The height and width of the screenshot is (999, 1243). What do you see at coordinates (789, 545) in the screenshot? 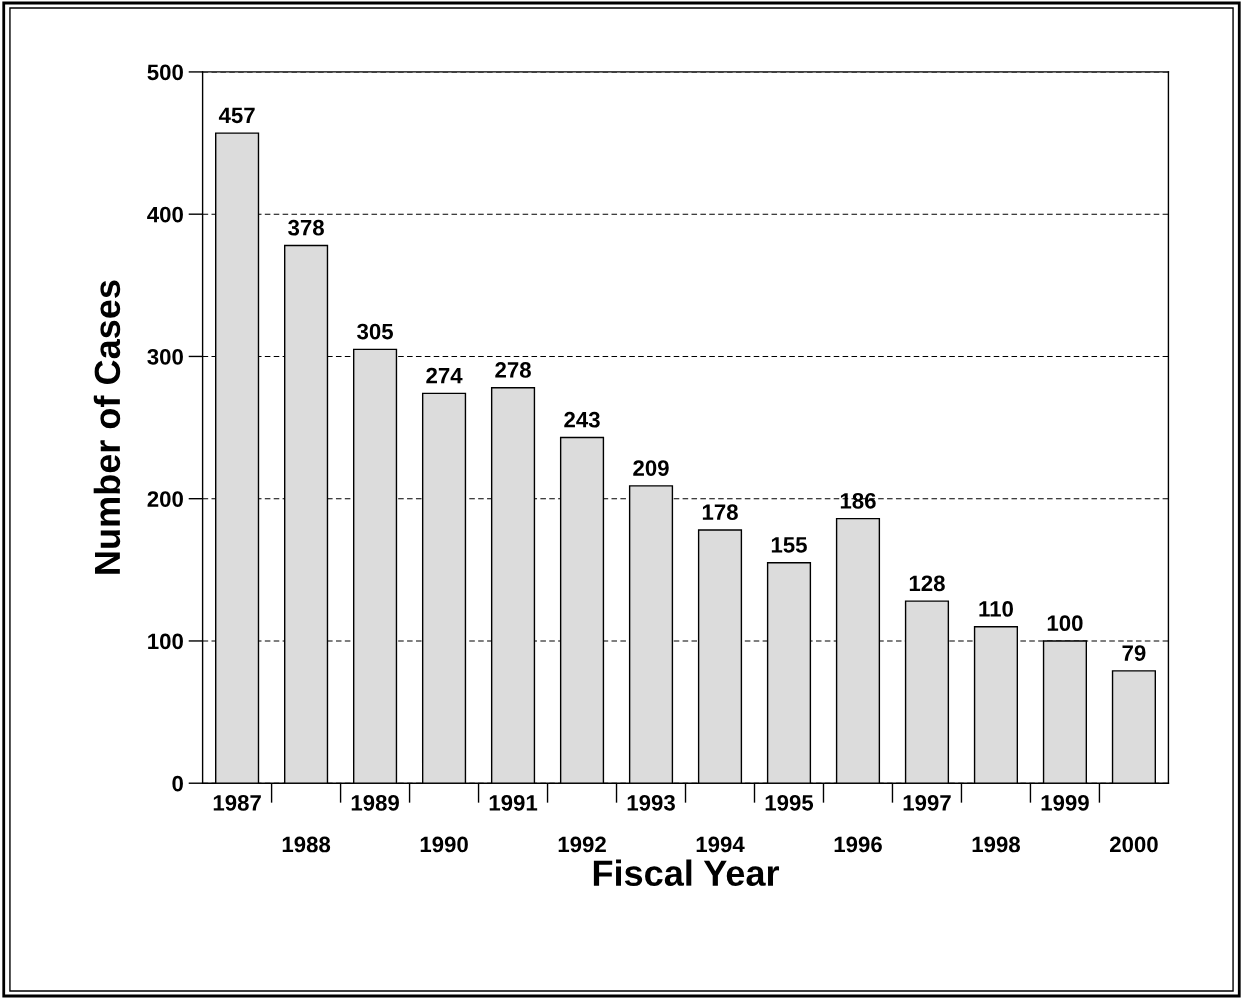
I see `data-label: 155` at bounding box center [789, 545].